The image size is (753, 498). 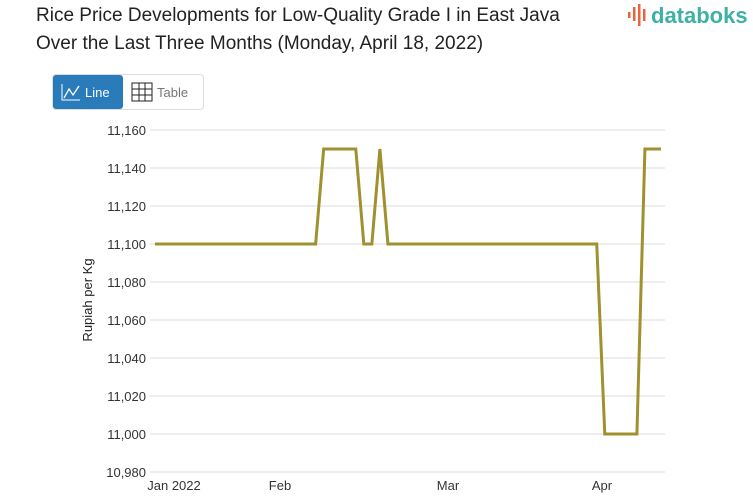 I want to click on y-tick-label: 11,000, so click(x=126, y=434).